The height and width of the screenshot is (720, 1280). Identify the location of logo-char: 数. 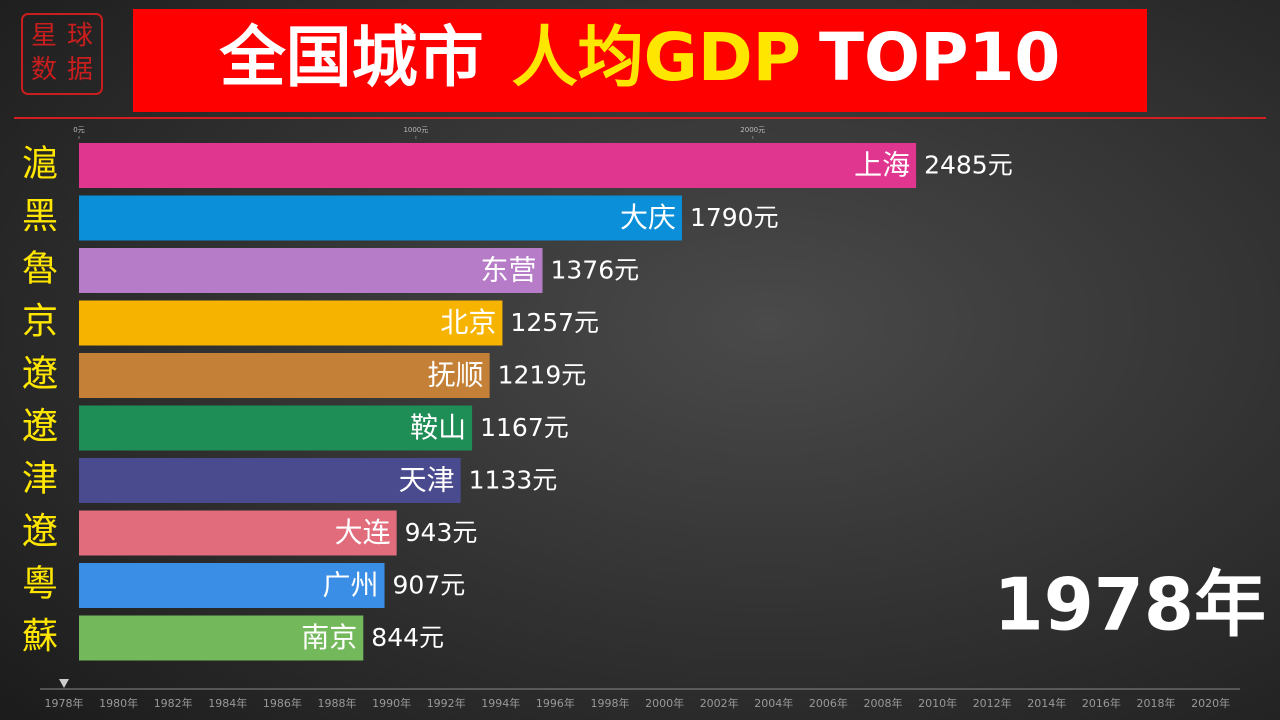
(44, 70).